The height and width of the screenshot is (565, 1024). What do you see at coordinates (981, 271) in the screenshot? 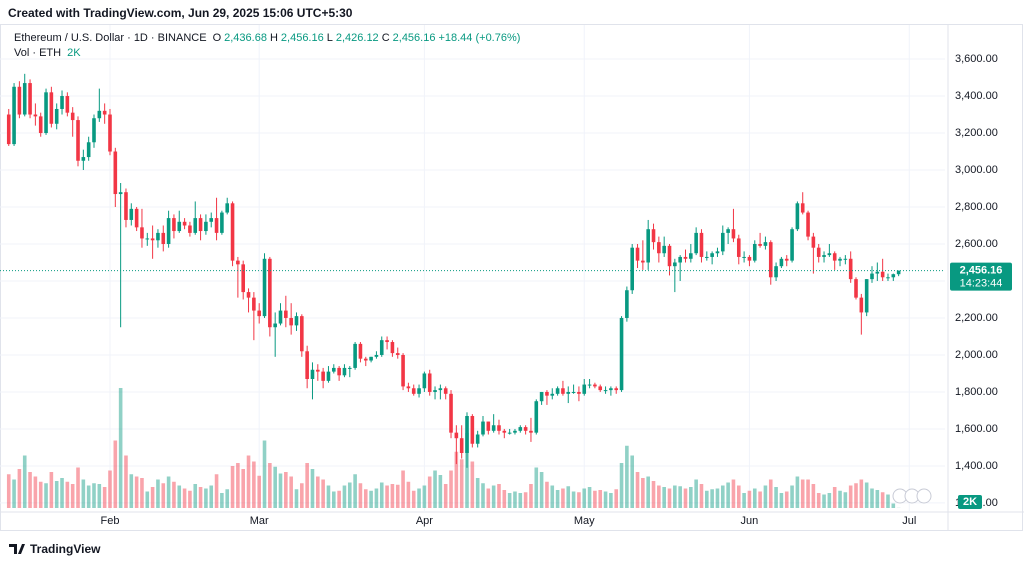
I see `price-tag-value: 2,456.16` at bounding box center [981, 271].